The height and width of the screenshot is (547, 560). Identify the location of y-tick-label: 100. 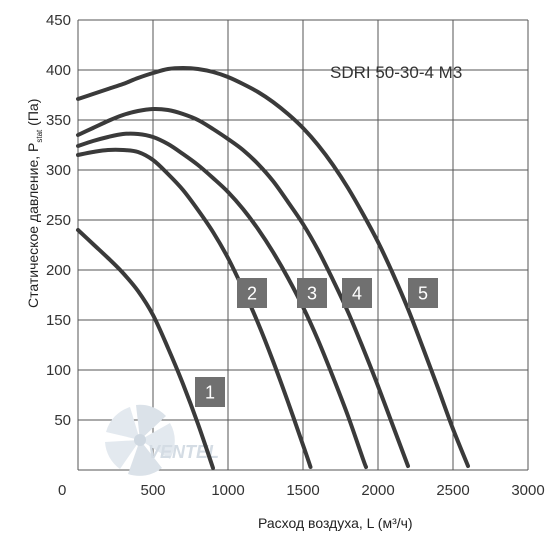
(58, 370).